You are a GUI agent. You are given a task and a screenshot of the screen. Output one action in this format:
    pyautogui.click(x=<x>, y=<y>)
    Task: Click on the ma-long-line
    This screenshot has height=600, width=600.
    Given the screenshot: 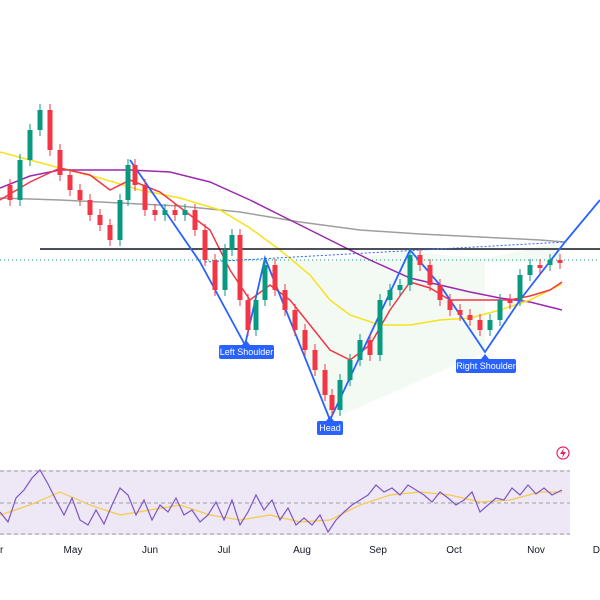 What is the action you would take?
    pyautogui.click(x=283, y=220)
    